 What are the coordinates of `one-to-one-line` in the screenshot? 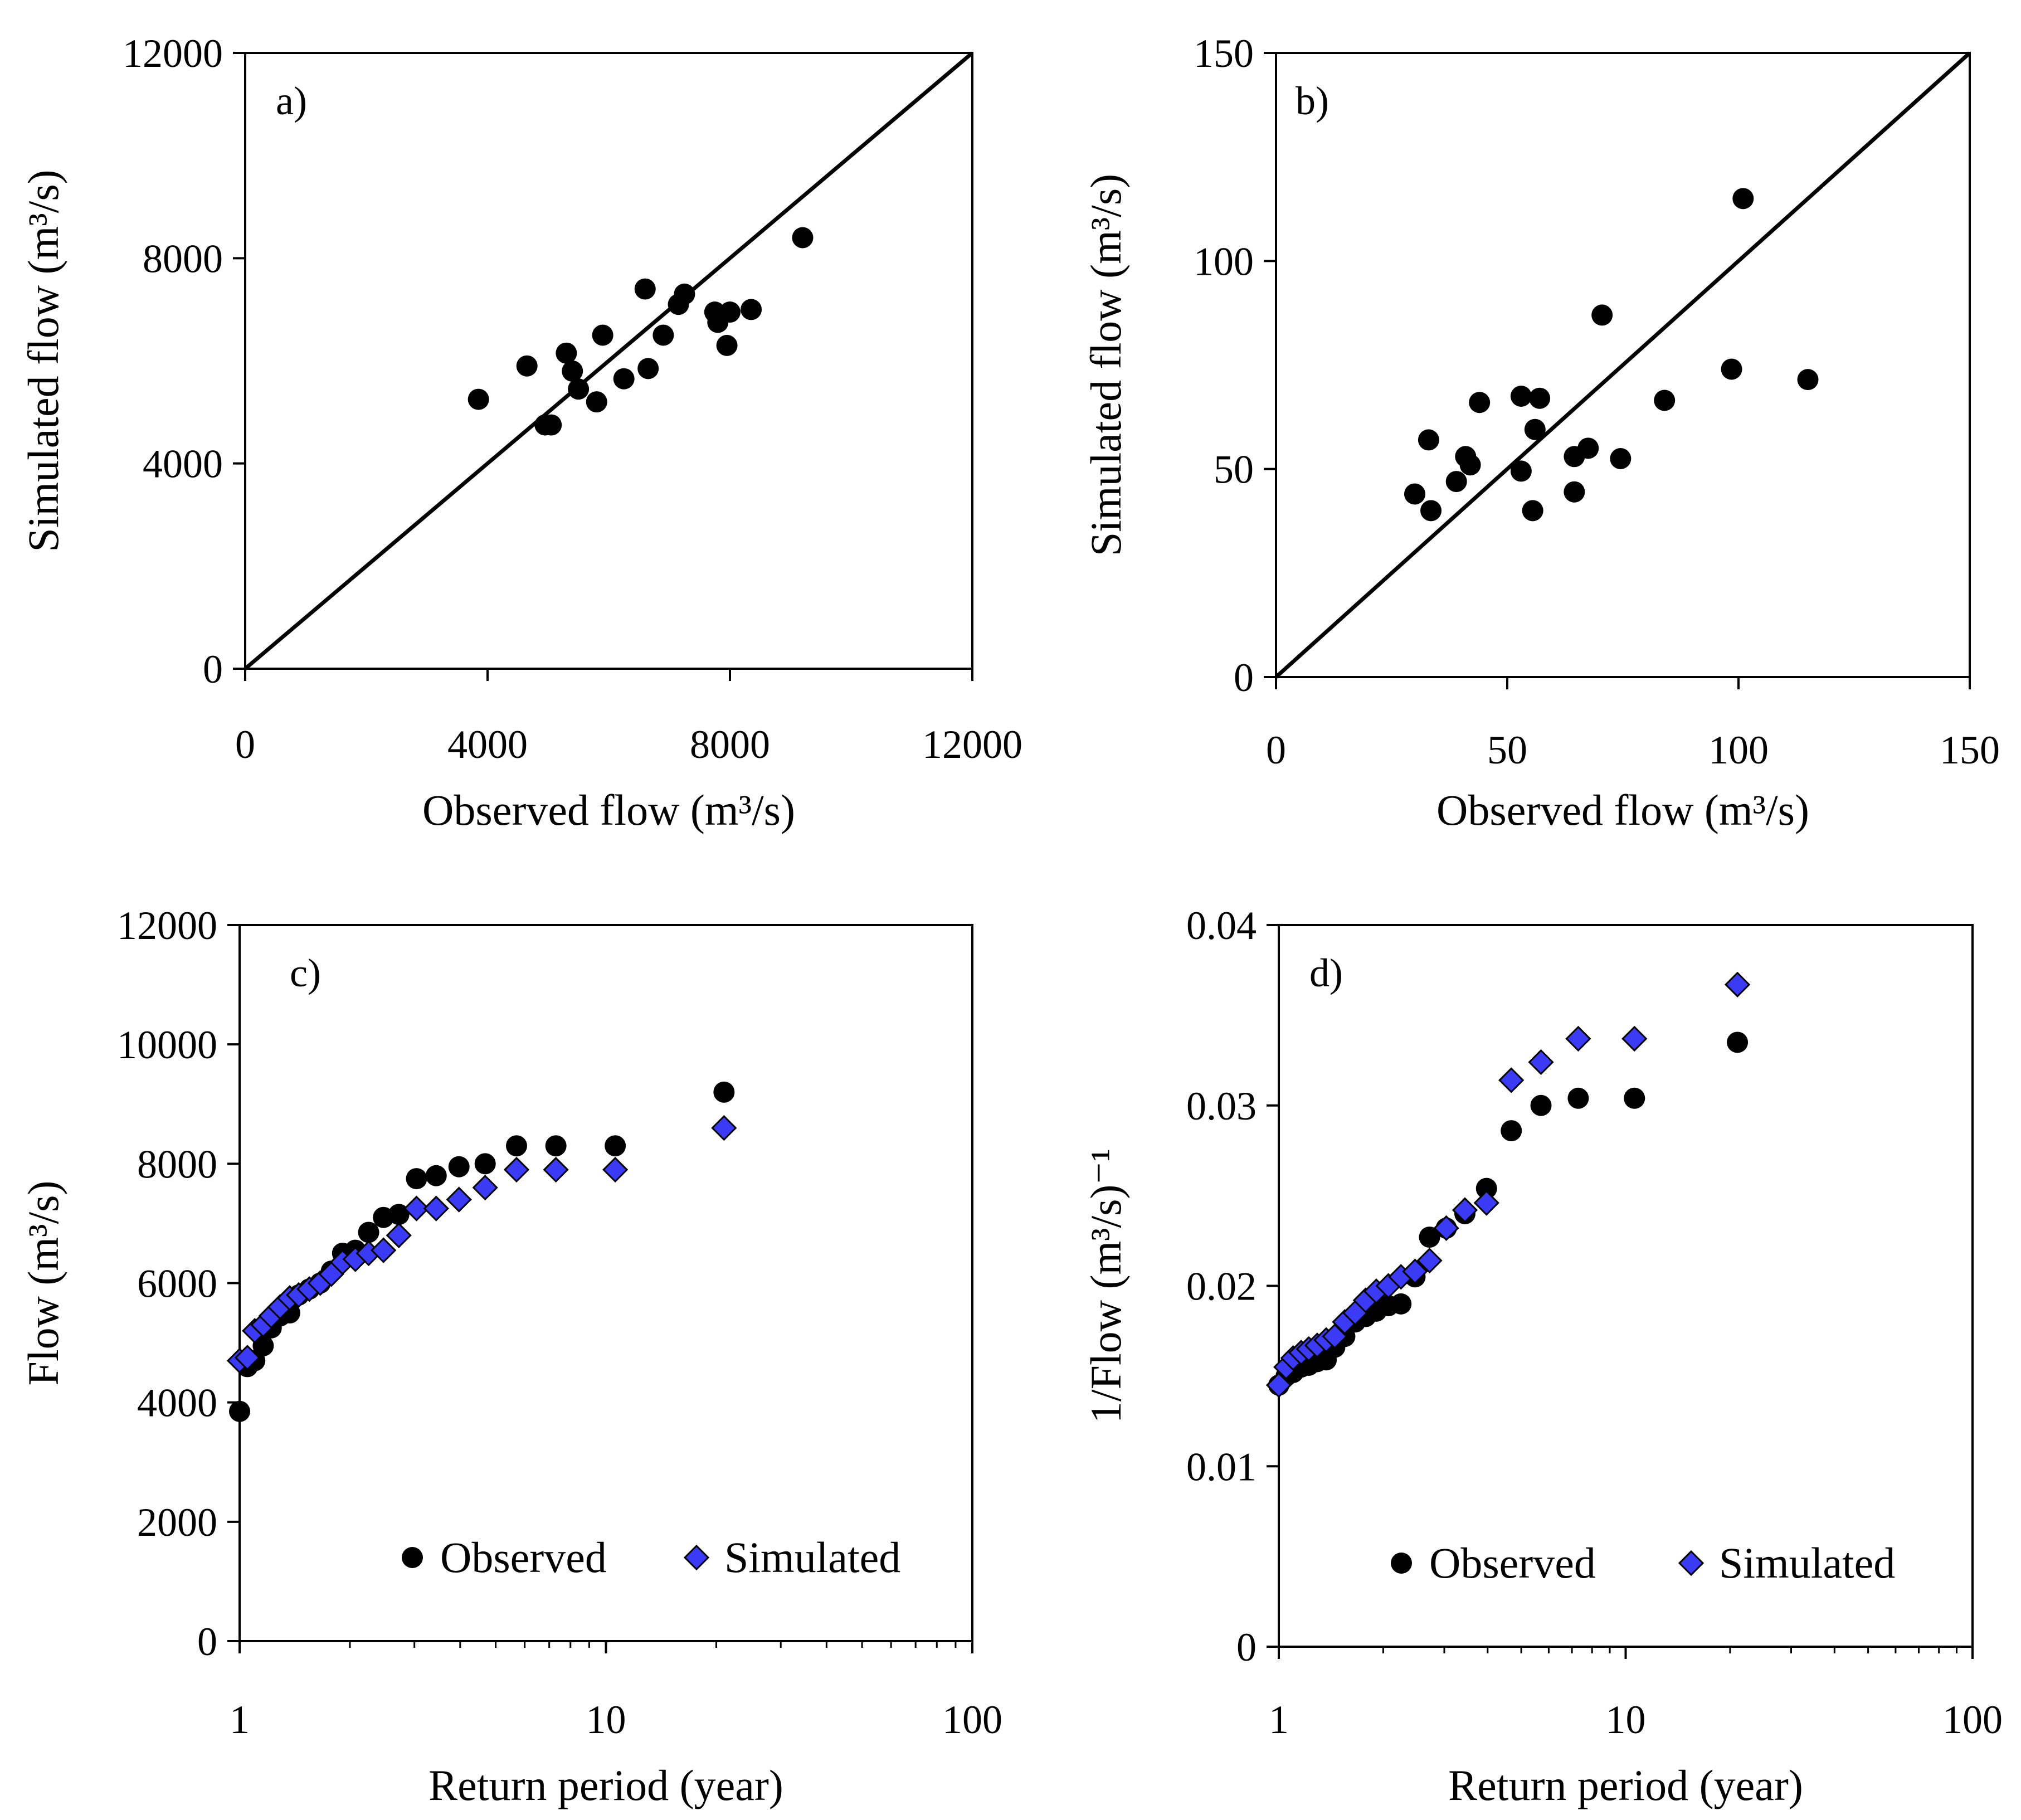 It's located at (1622, 365).